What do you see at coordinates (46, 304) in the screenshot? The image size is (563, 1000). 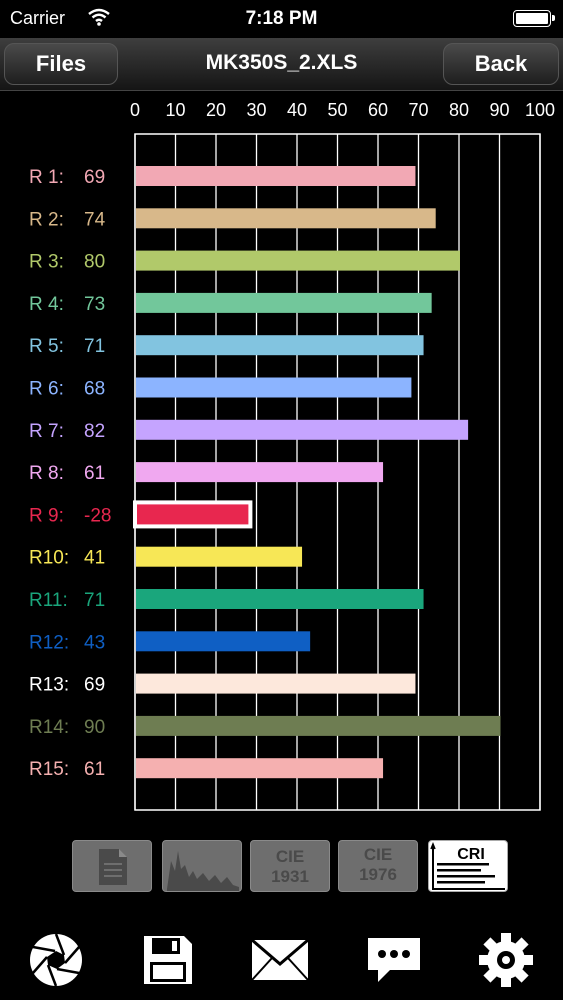 I see `row-label: R 4:` at bounding box center [46, 304].